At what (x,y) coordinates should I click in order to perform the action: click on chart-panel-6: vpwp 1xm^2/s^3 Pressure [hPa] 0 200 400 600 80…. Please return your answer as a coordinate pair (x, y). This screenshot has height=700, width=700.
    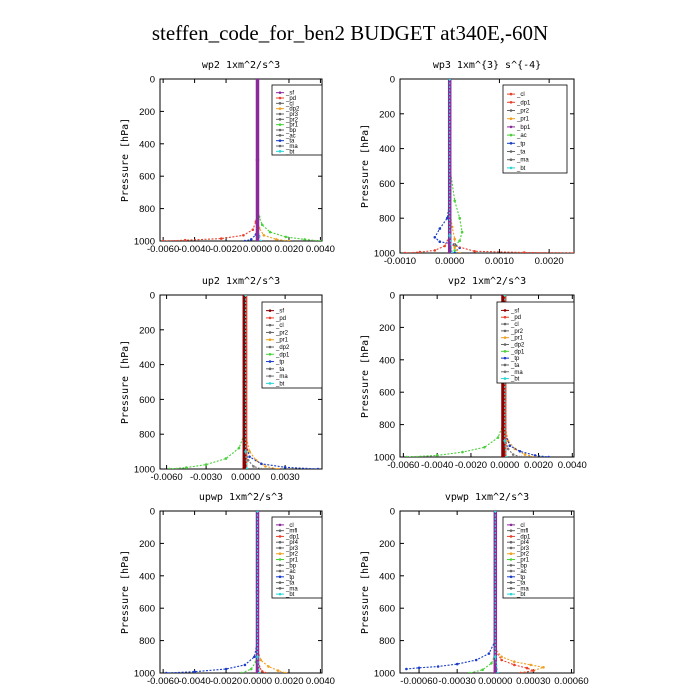
    Looking at the image, I should click on (474, 589).